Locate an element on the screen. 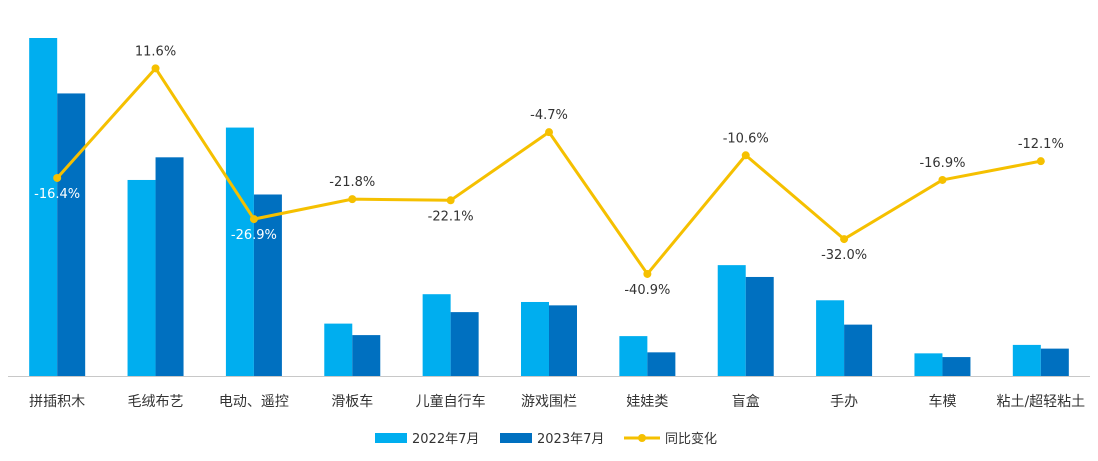  legend-swatch-2023 is located at coordinates (516, 438).